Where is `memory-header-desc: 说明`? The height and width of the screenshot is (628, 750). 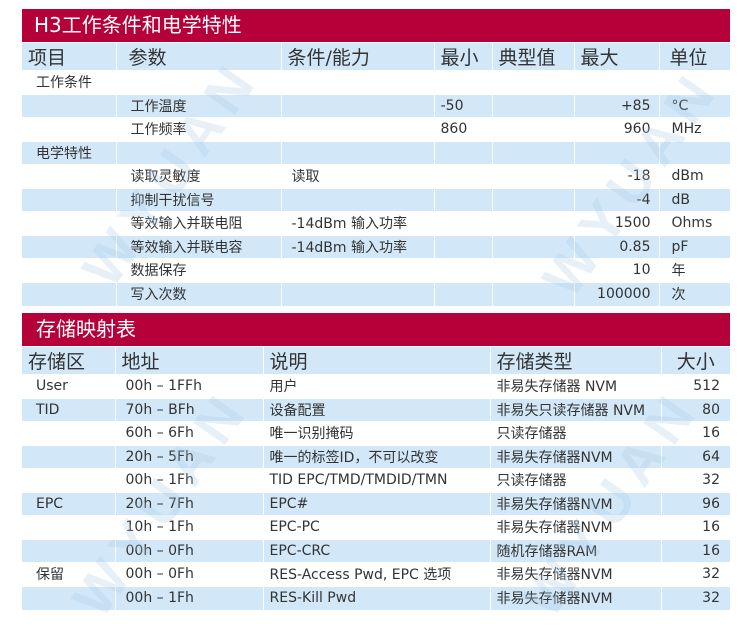
memory-header-desc: 说明 is located at coordinates (376, 360).